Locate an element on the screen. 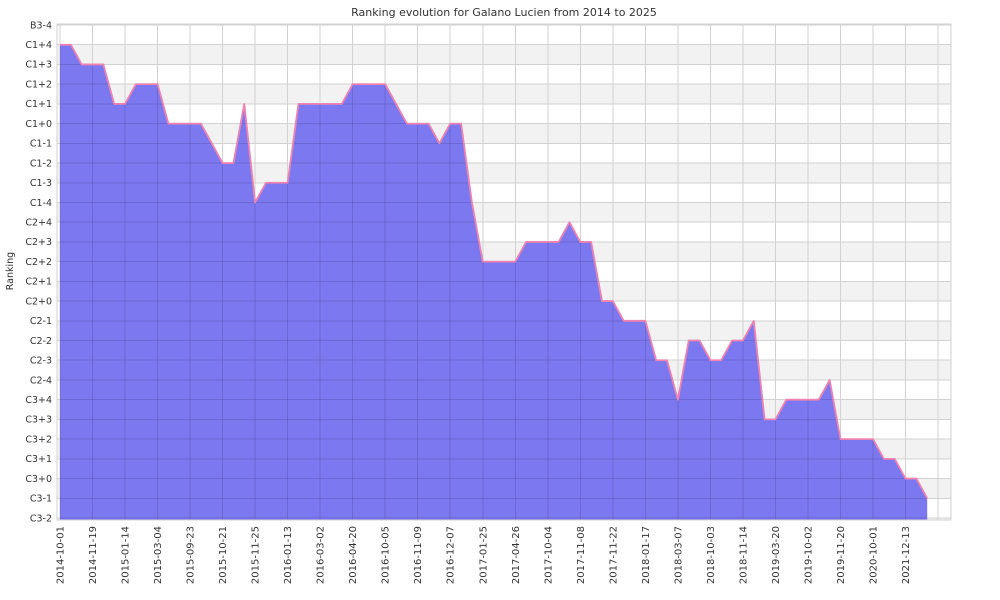 The width and height of the screenshot is (1000, 600). x-tick-label: 2016-10-05 is located at coordinates (386, 555).